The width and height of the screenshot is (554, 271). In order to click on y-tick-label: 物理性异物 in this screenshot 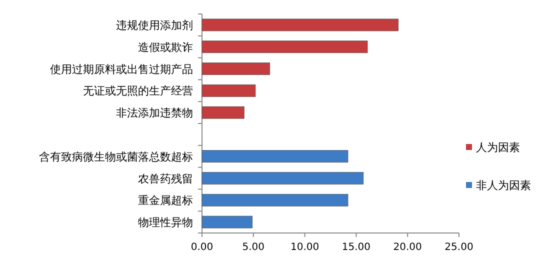, I will do `click(165, 223)`.